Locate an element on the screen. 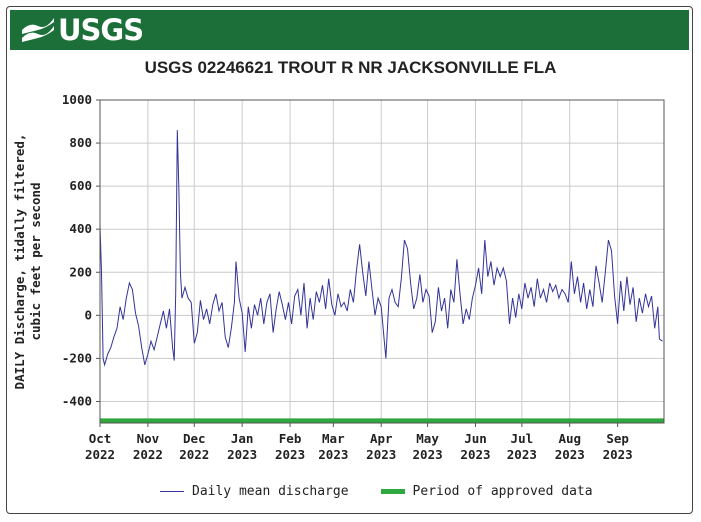 This screenshot has width=701, height=522. x-tick-label-month: Mar is located at coordinates (333, 438).